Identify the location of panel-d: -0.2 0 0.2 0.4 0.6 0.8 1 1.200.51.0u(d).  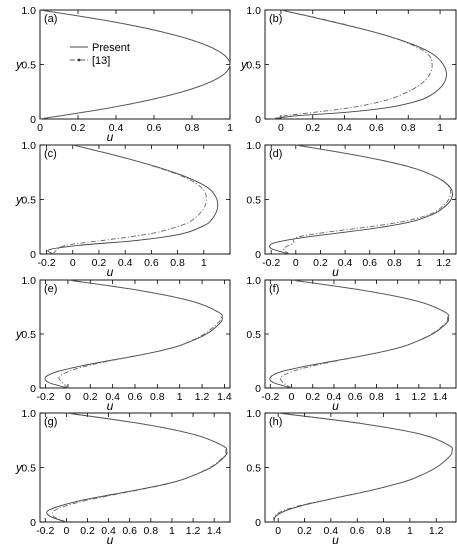
(351, 209).